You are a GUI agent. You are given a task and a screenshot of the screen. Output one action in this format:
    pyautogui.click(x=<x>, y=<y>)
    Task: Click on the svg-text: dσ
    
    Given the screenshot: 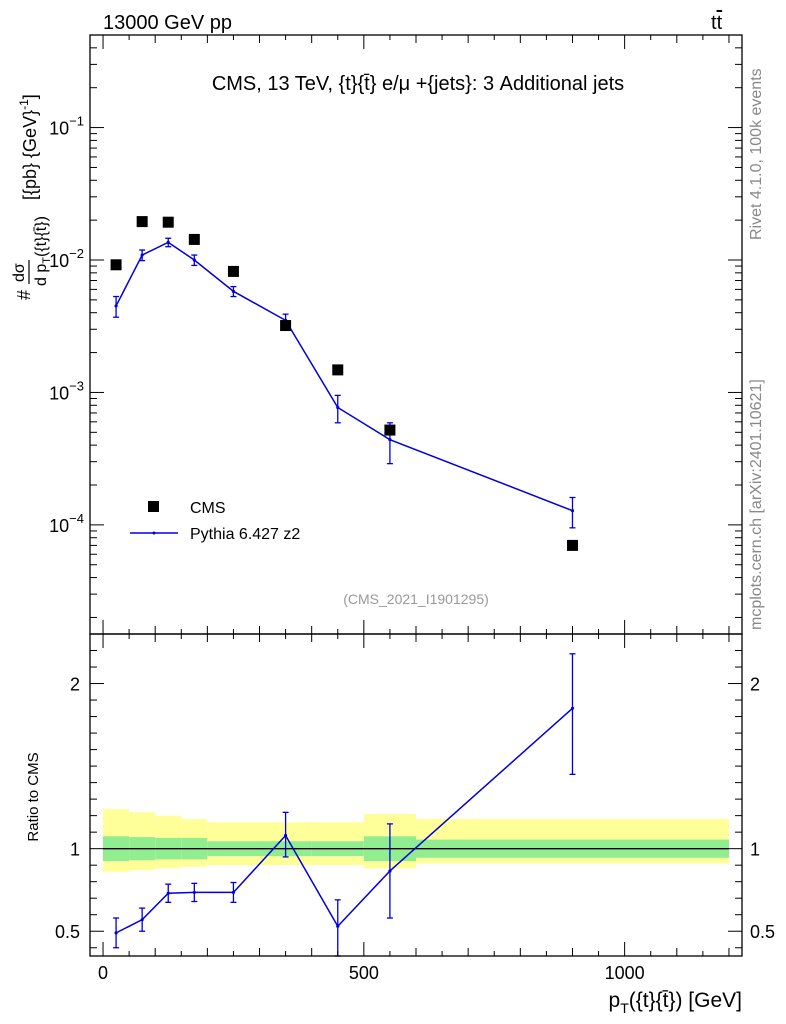 What is the action you would take?
    pyautogui.click(x=19, y=272)
    